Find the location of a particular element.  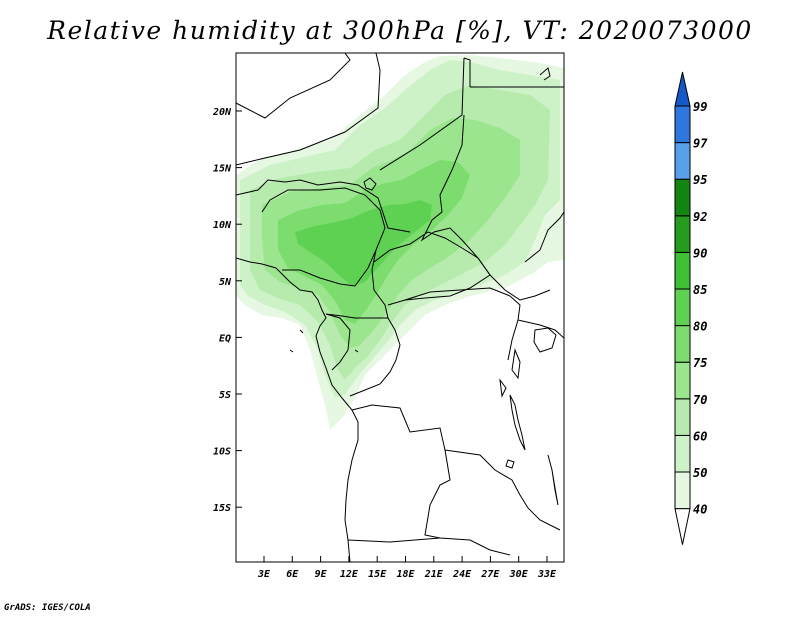

tanzania-border is located at coordinates (540, 329).